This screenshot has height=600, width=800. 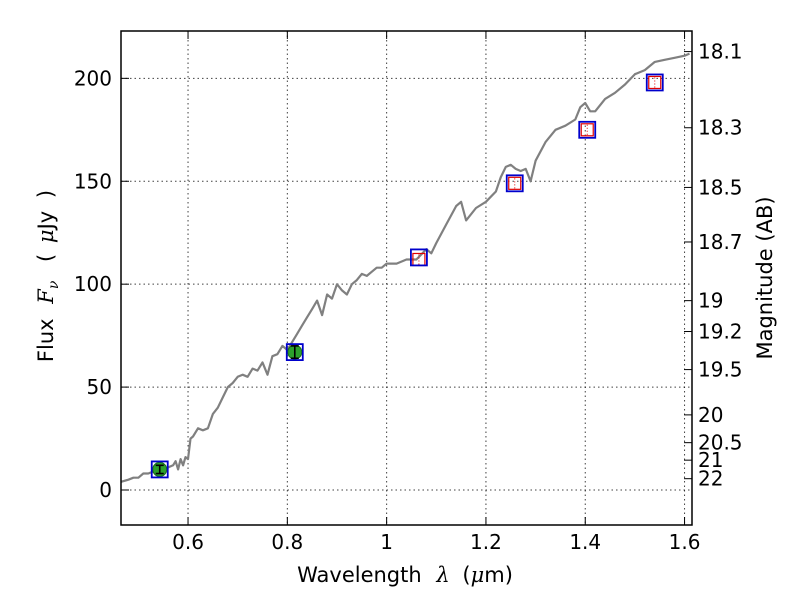 I want to click on y-tick-label: 50, so click(x=99, y=387).